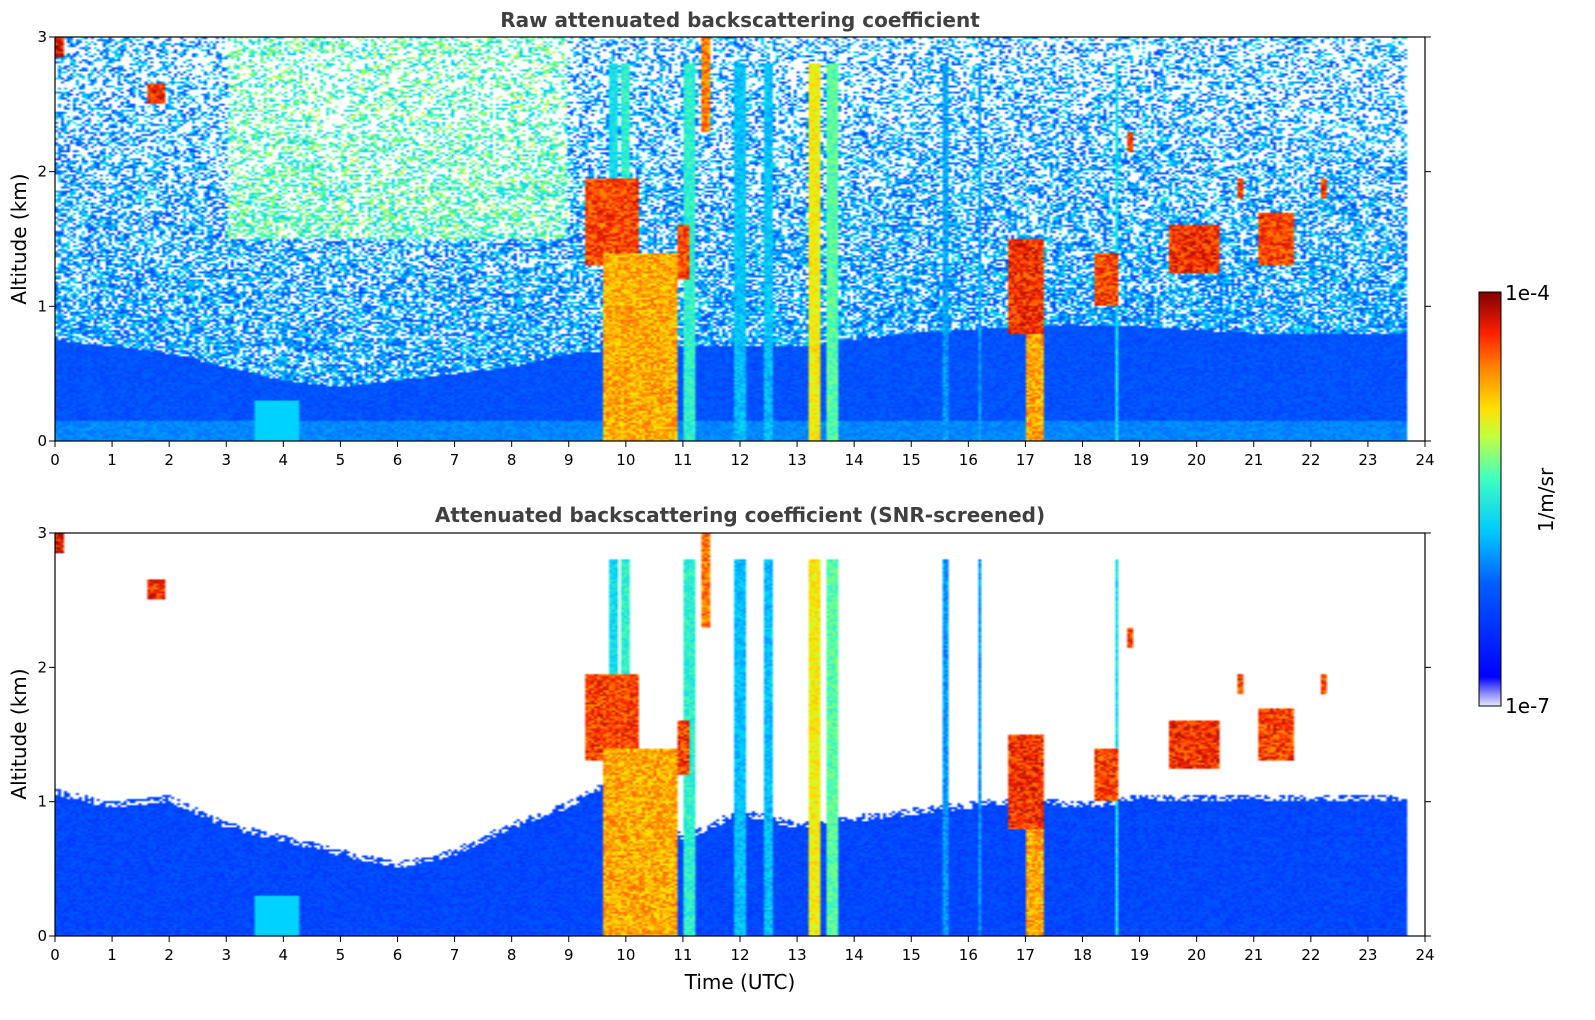 The width and height of the screenshot is (1595, 1020). What do you see at coordinates (1527, 293) in the screenshot?
I see `colorbar-max-label: 1e-4` at bounding box center [1527, 293].